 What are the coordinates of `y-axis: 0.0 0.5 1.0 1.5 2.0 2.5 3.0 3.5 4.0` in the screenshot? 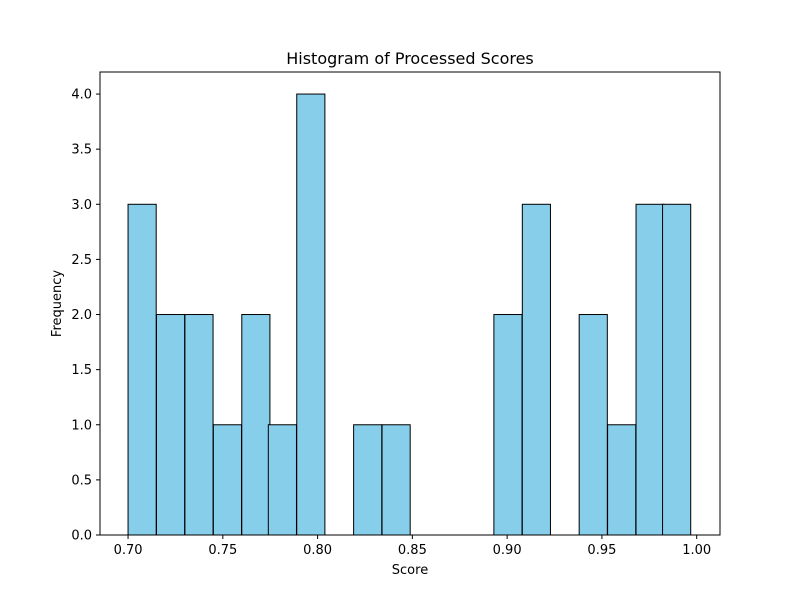 It's located at (85, 316).